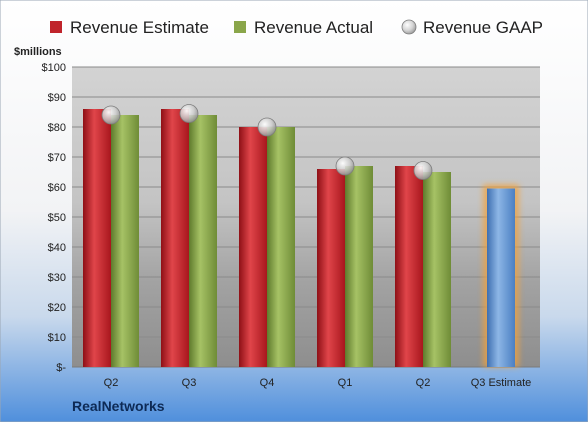 The width and height of the screenshot is (588, 427). I want to click on y-axis-label: $millions, so click(38, 52).